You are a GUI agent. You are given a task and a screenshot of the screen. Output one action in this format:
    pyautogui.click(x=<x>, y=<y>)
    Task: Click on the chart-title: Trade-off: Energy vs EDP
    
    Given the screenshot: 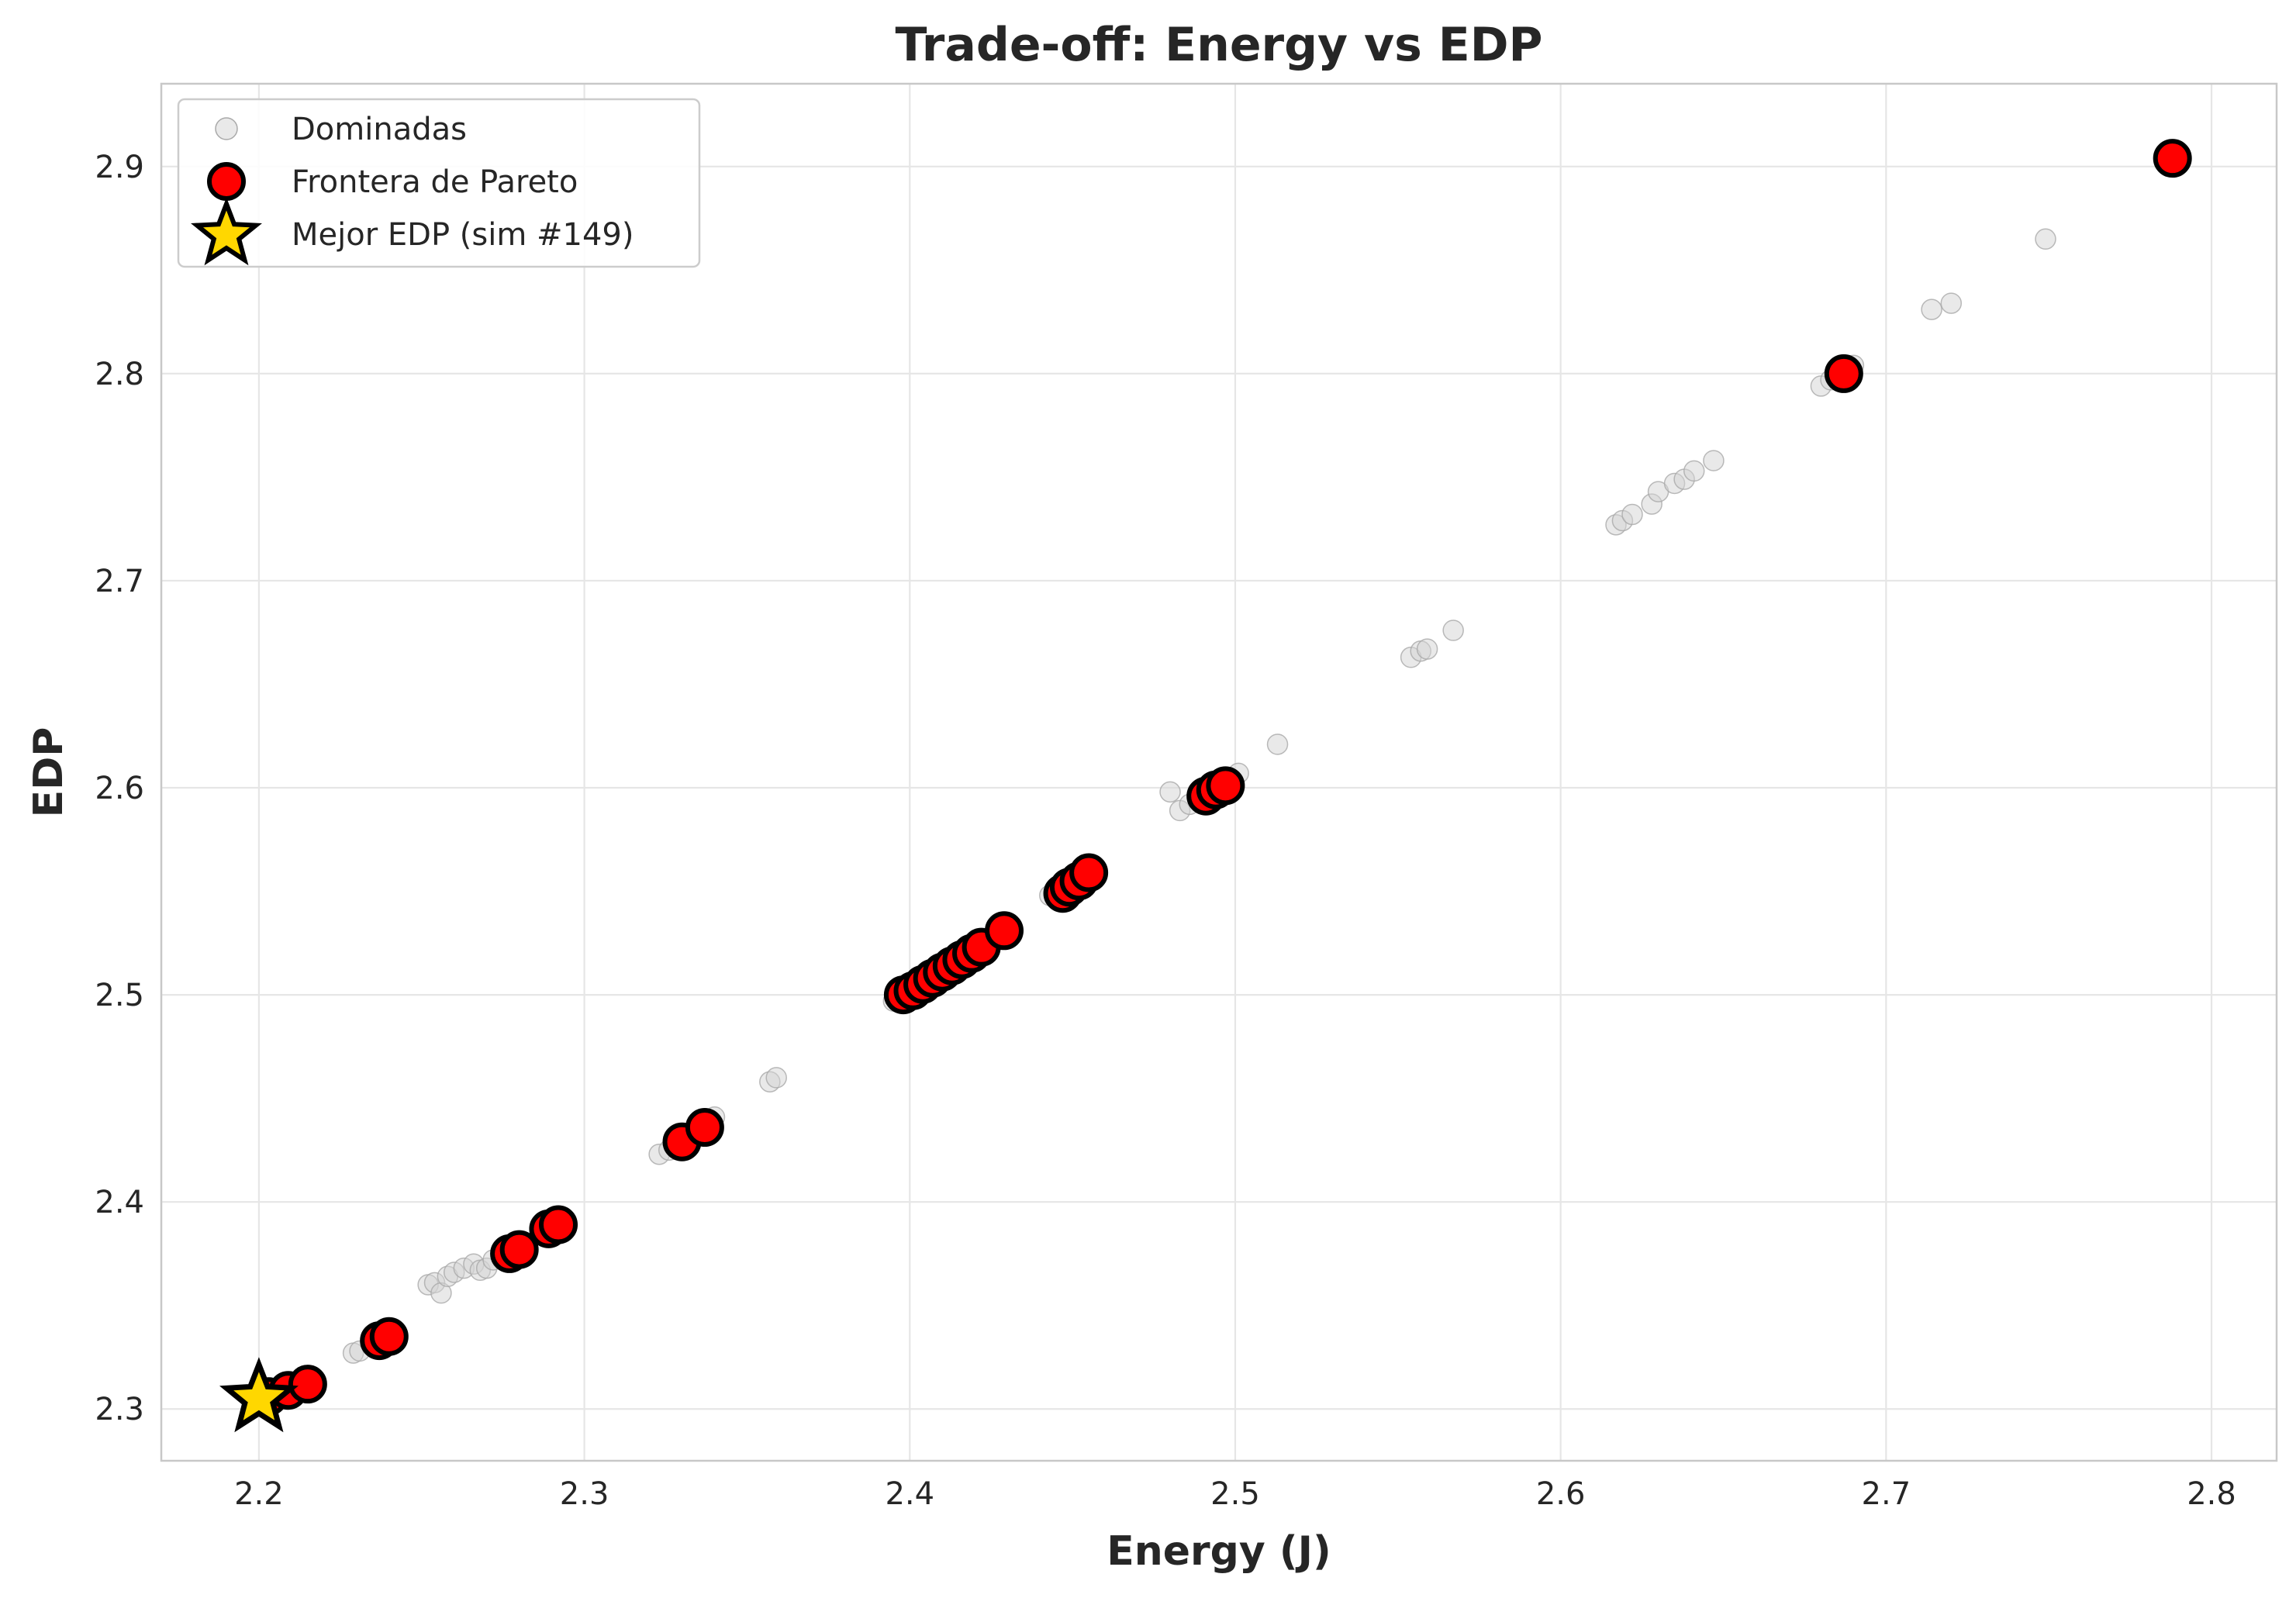 What is the action you would take?
    pyautogui.click(x=1218, y=45)
    